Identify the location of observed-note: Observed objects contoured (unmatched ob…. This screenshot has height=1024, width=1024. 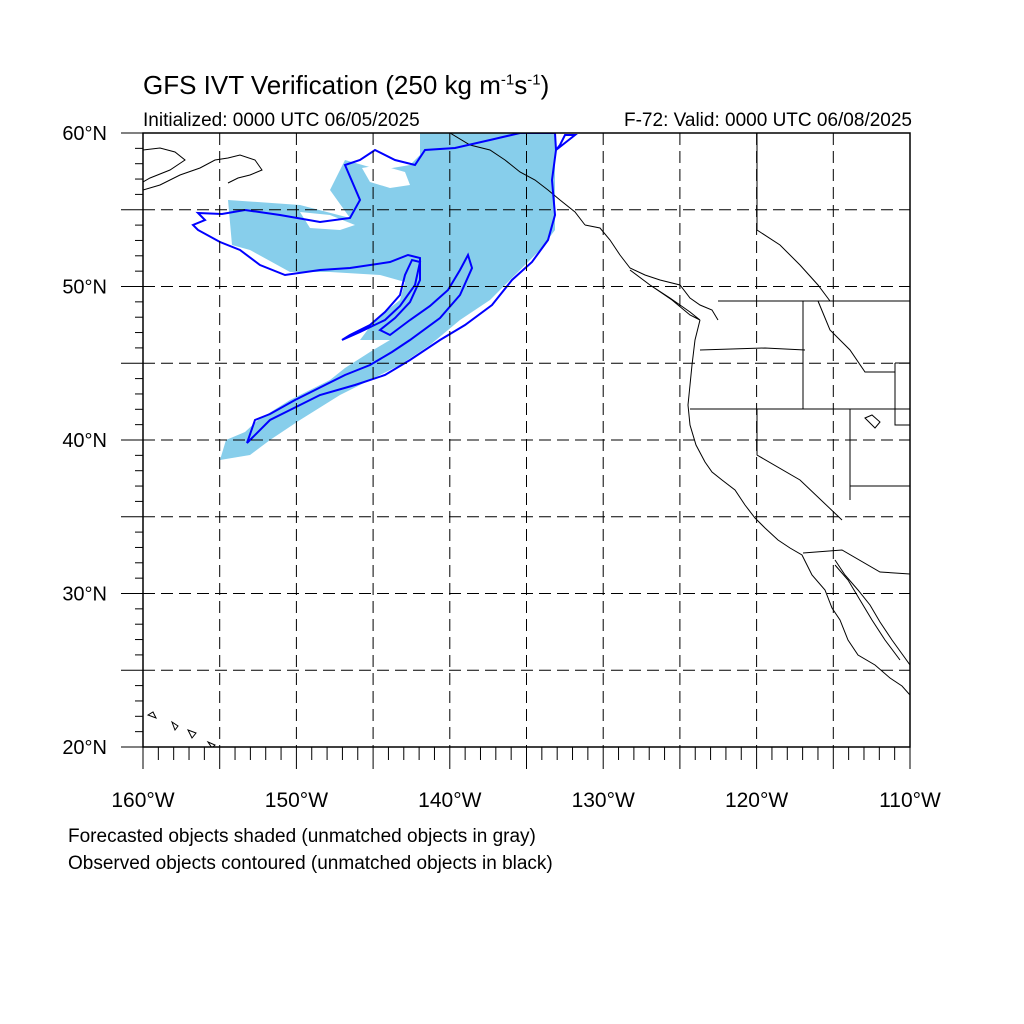
(310, 863).